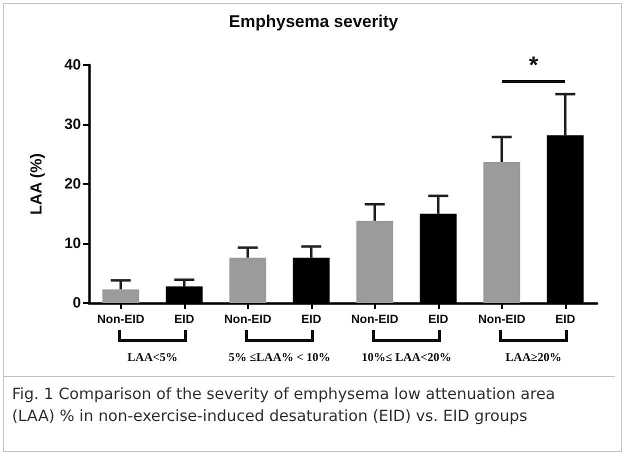  Describe the element at coordinates (76, 303) in the screenshot. I see `y-tick-label: 0` at that location.